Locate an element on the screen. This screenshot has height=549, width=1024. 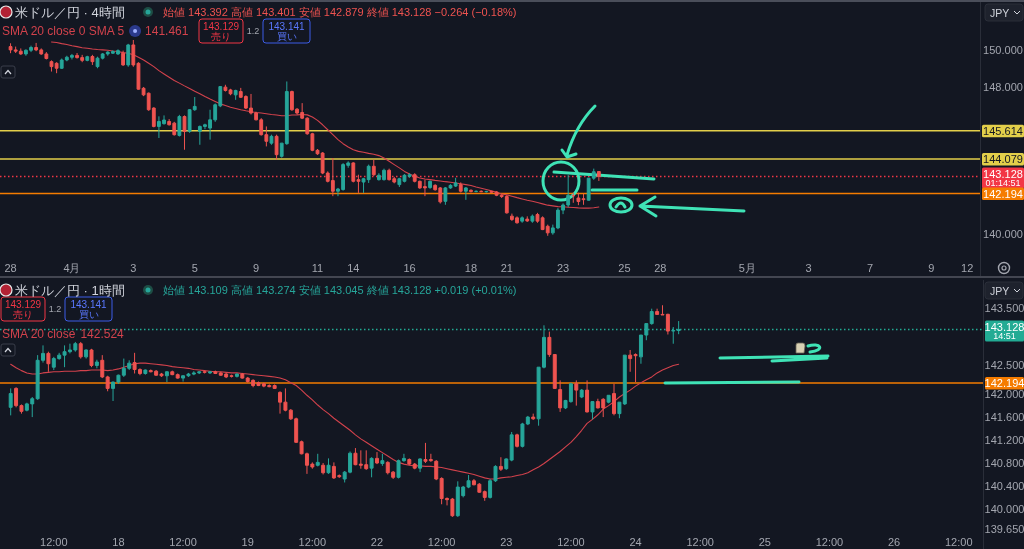
x-tick-label: 5 is located at coordinates (194, 268).